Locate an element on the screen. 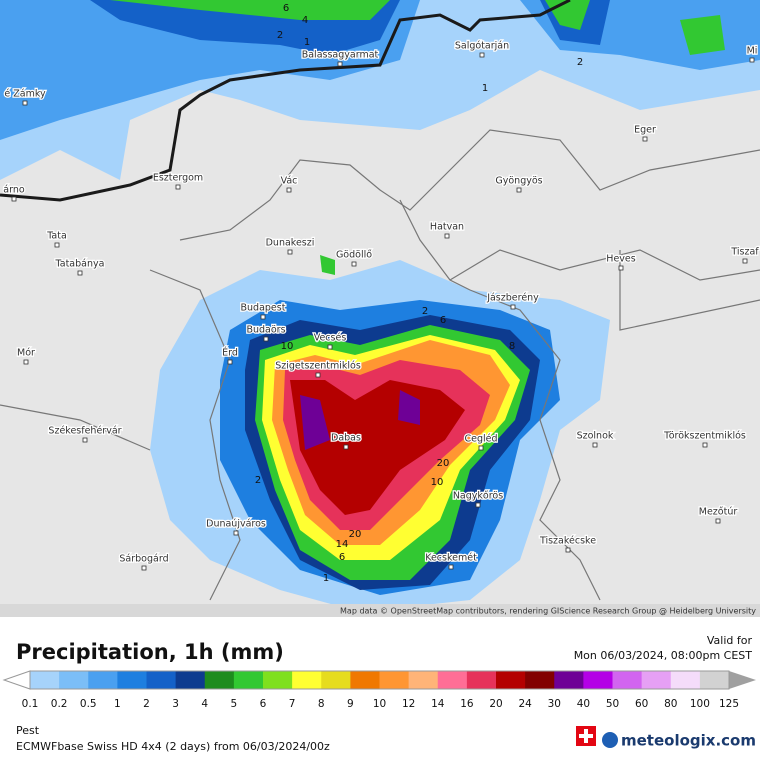 The height and width of the screenshot is (760, 760). colorbar-label: 1 is located at coordinates (117, 704).